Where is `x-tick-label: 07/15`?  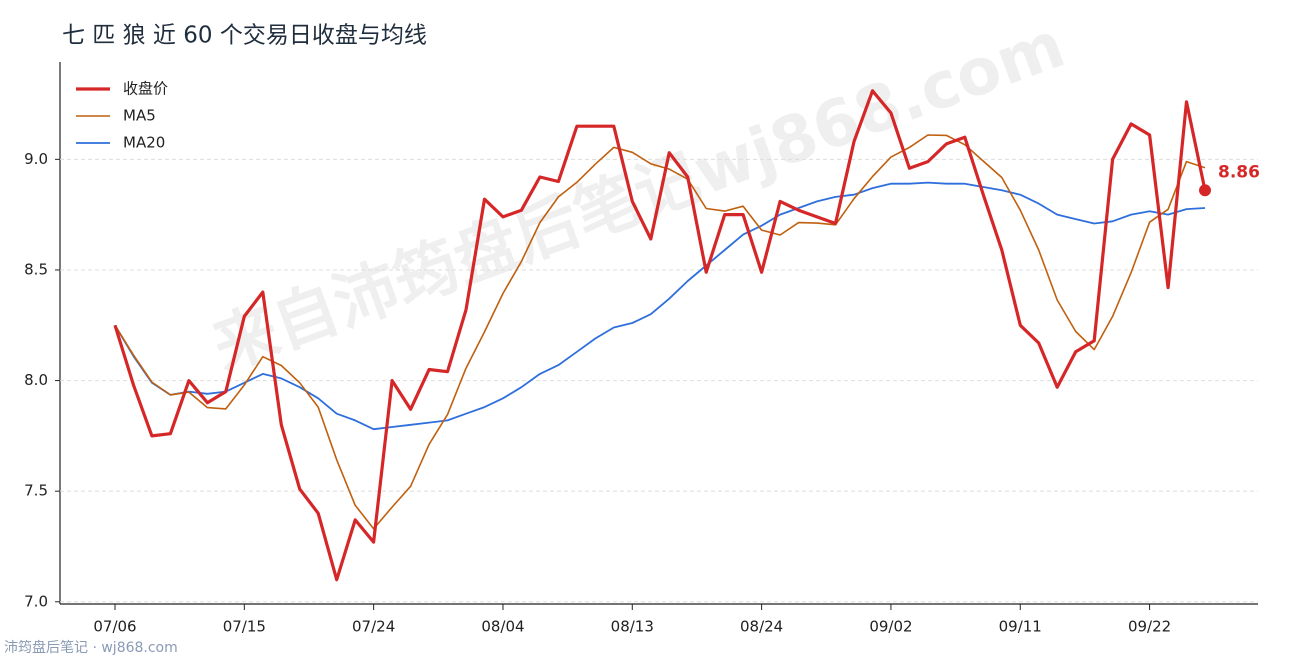
x-tick-label: 07/15 is located at coordinates (244, 627).